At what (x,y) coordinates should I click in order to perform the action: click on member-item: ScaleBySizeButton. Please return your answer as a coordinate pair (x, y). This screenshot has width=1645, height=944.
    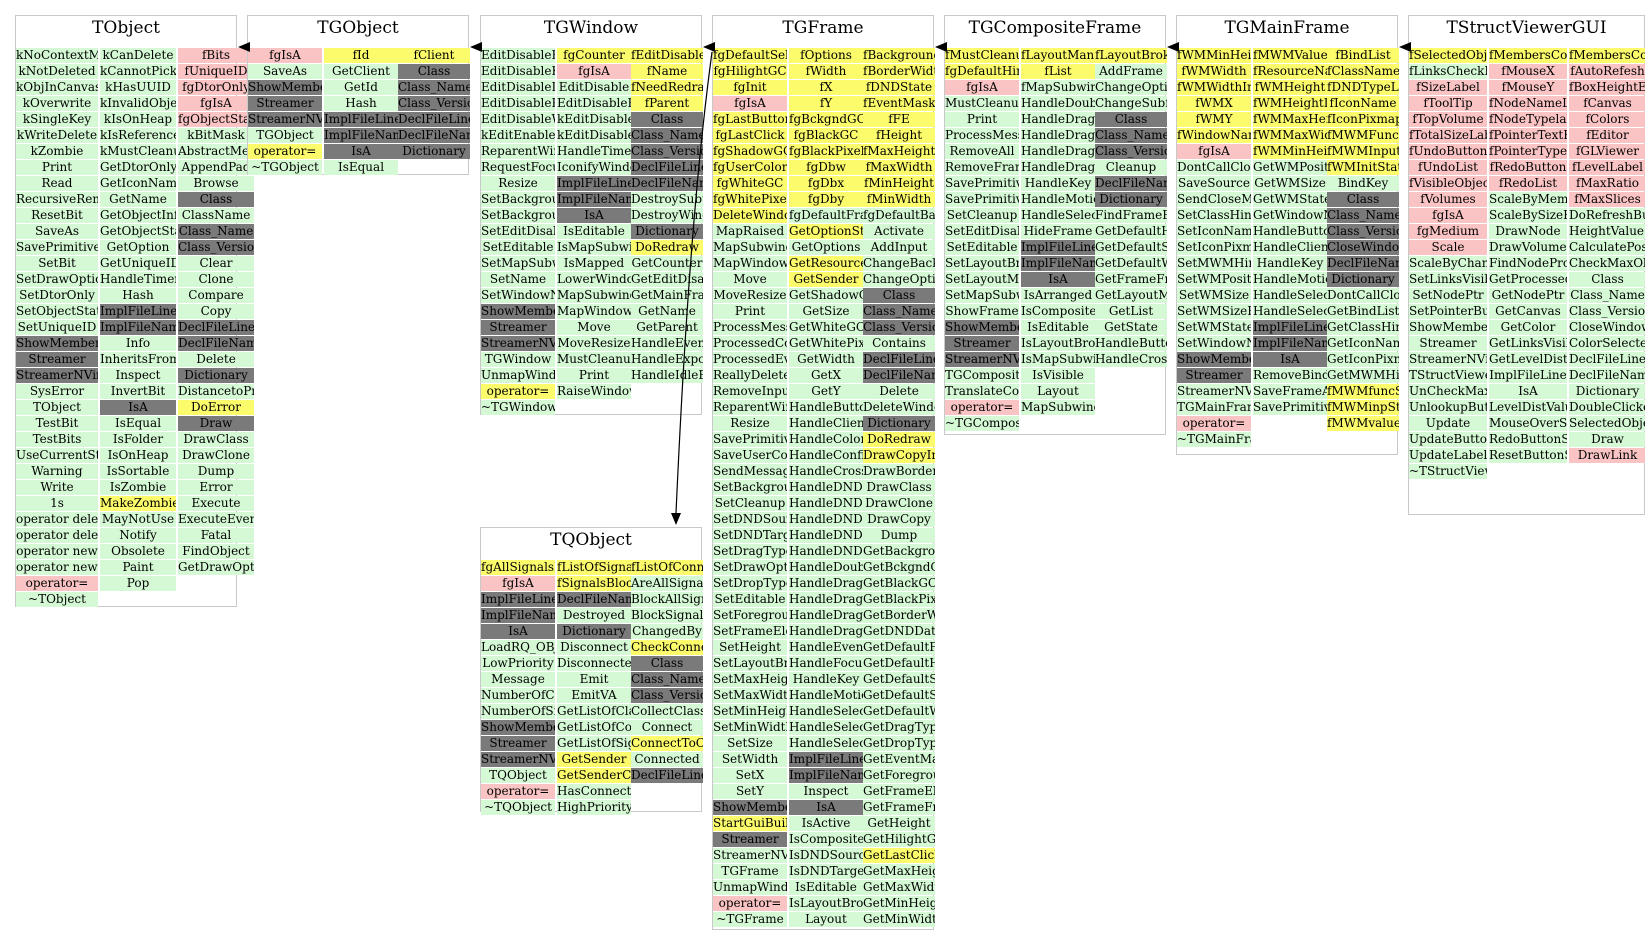
    Looking at the image, I should click on (1528, 215).